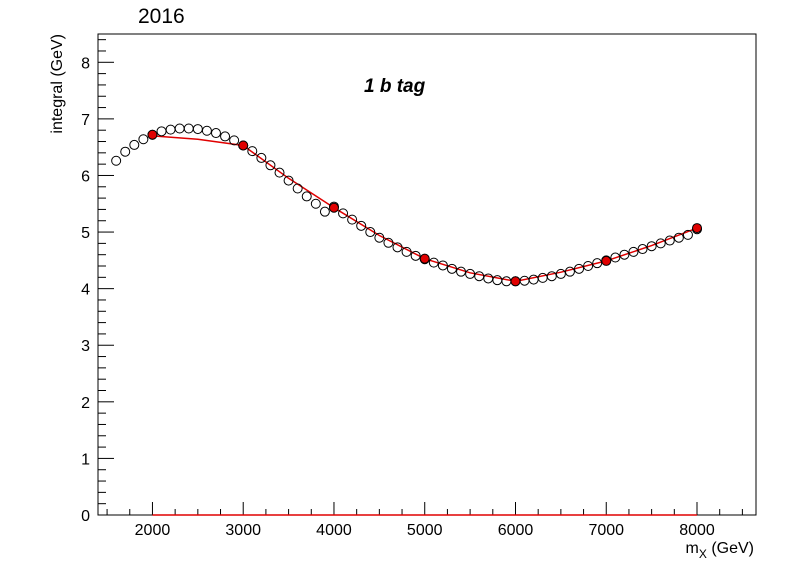  I want to click on x-tick-label: 2000, so click(153, 530).